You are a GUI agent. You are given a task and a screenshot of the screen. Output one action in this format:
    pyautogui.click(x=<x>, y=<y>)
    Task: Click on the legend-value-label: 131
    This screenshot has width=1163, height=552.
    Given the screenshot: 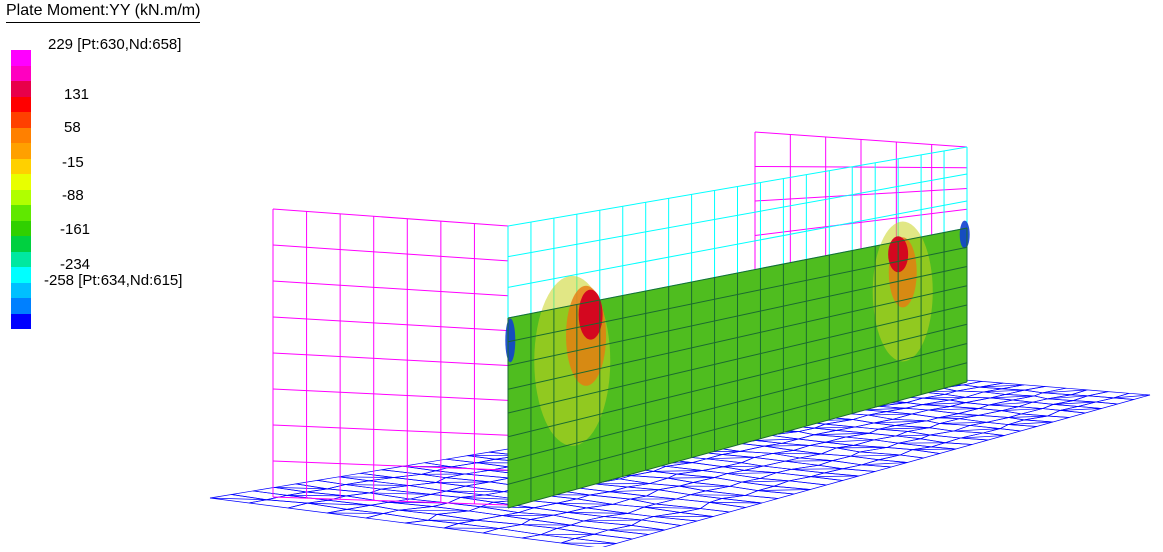 What is the action you would take?
    pyautogui.click(x=76, y=95)
    